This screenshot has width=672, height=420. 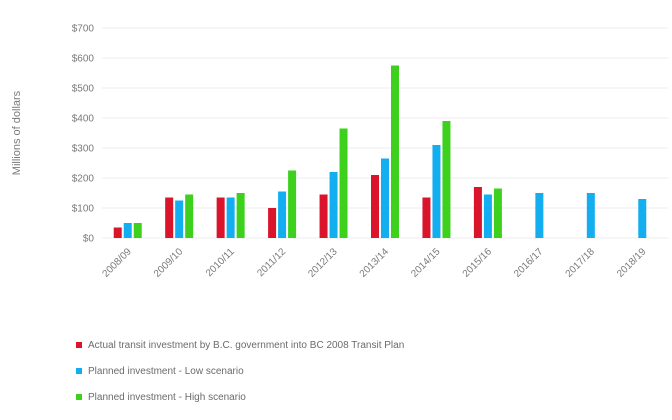 I want to click on x-tick-label: 2014/15, so click(x=426, y=263).